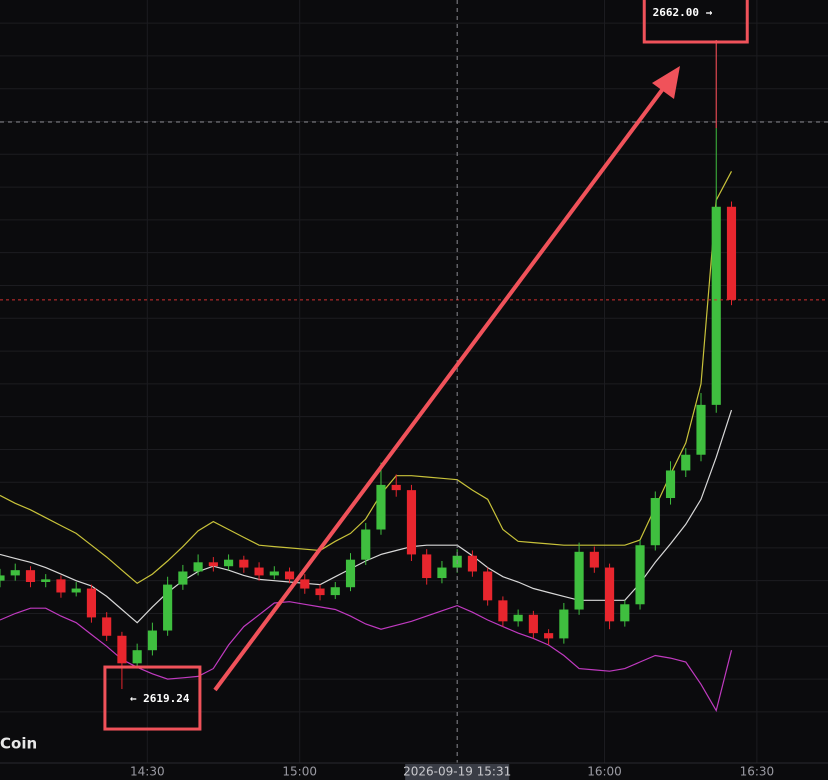 This screenshot has width=828, height=780. I want to click on max-marker-box, so click(695, 22).